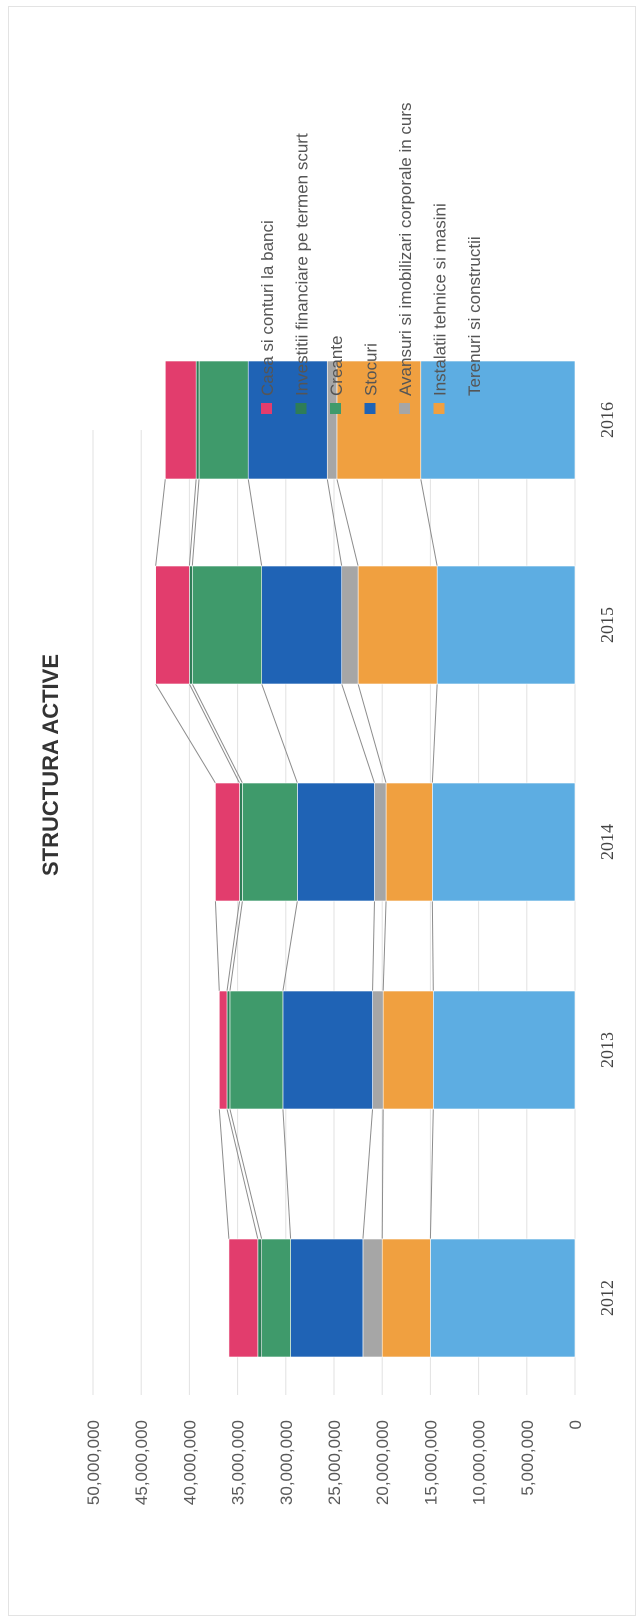  I want to click on value-tick-label: 25,000,000, so click(334, 1462).